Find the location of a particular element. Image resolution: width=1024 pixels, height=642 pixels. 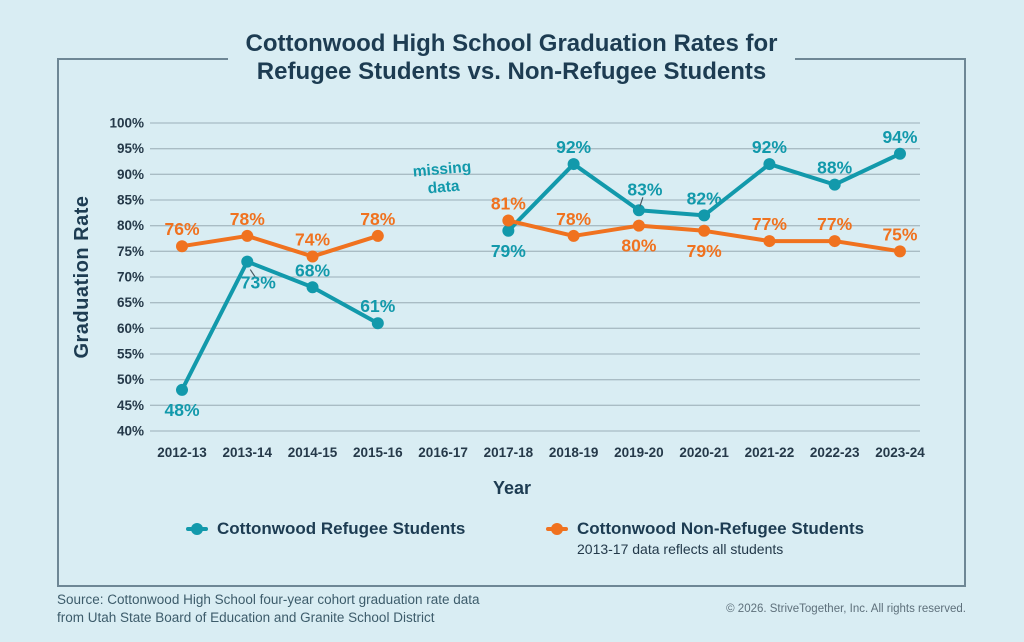

x-axis-title: Year is located at coordinates (512, 488).